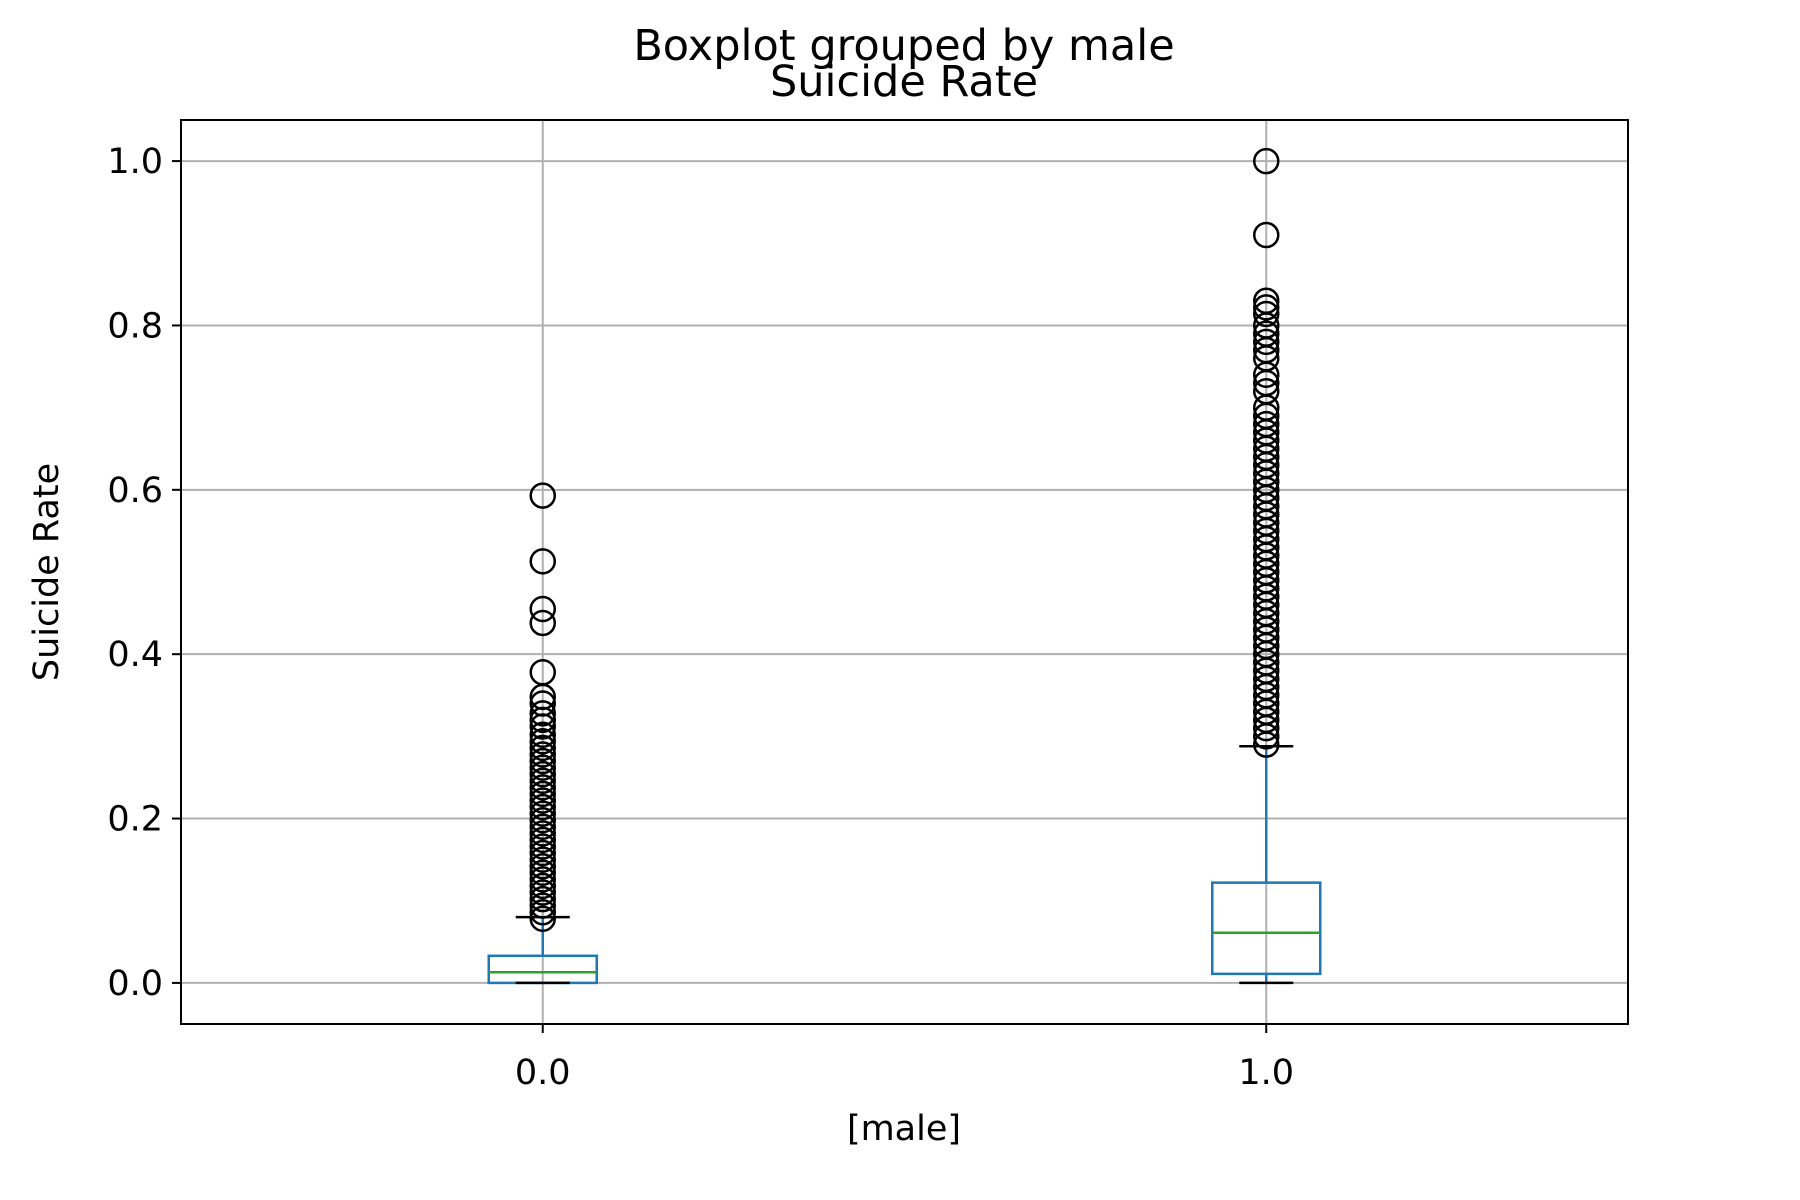  Describe the element at coordinates (135, 491) in the screenshot. I see `y-tick-label: 0.6` at that location.